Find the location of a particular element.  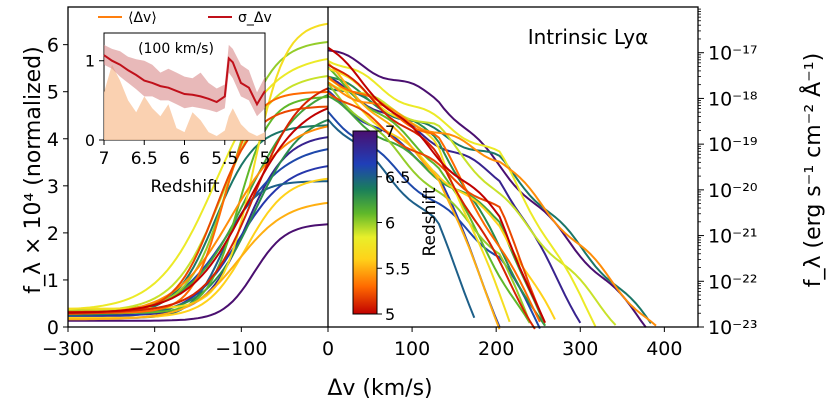

inset-x-tick-label: 6 is located at coordinates (184, 159).